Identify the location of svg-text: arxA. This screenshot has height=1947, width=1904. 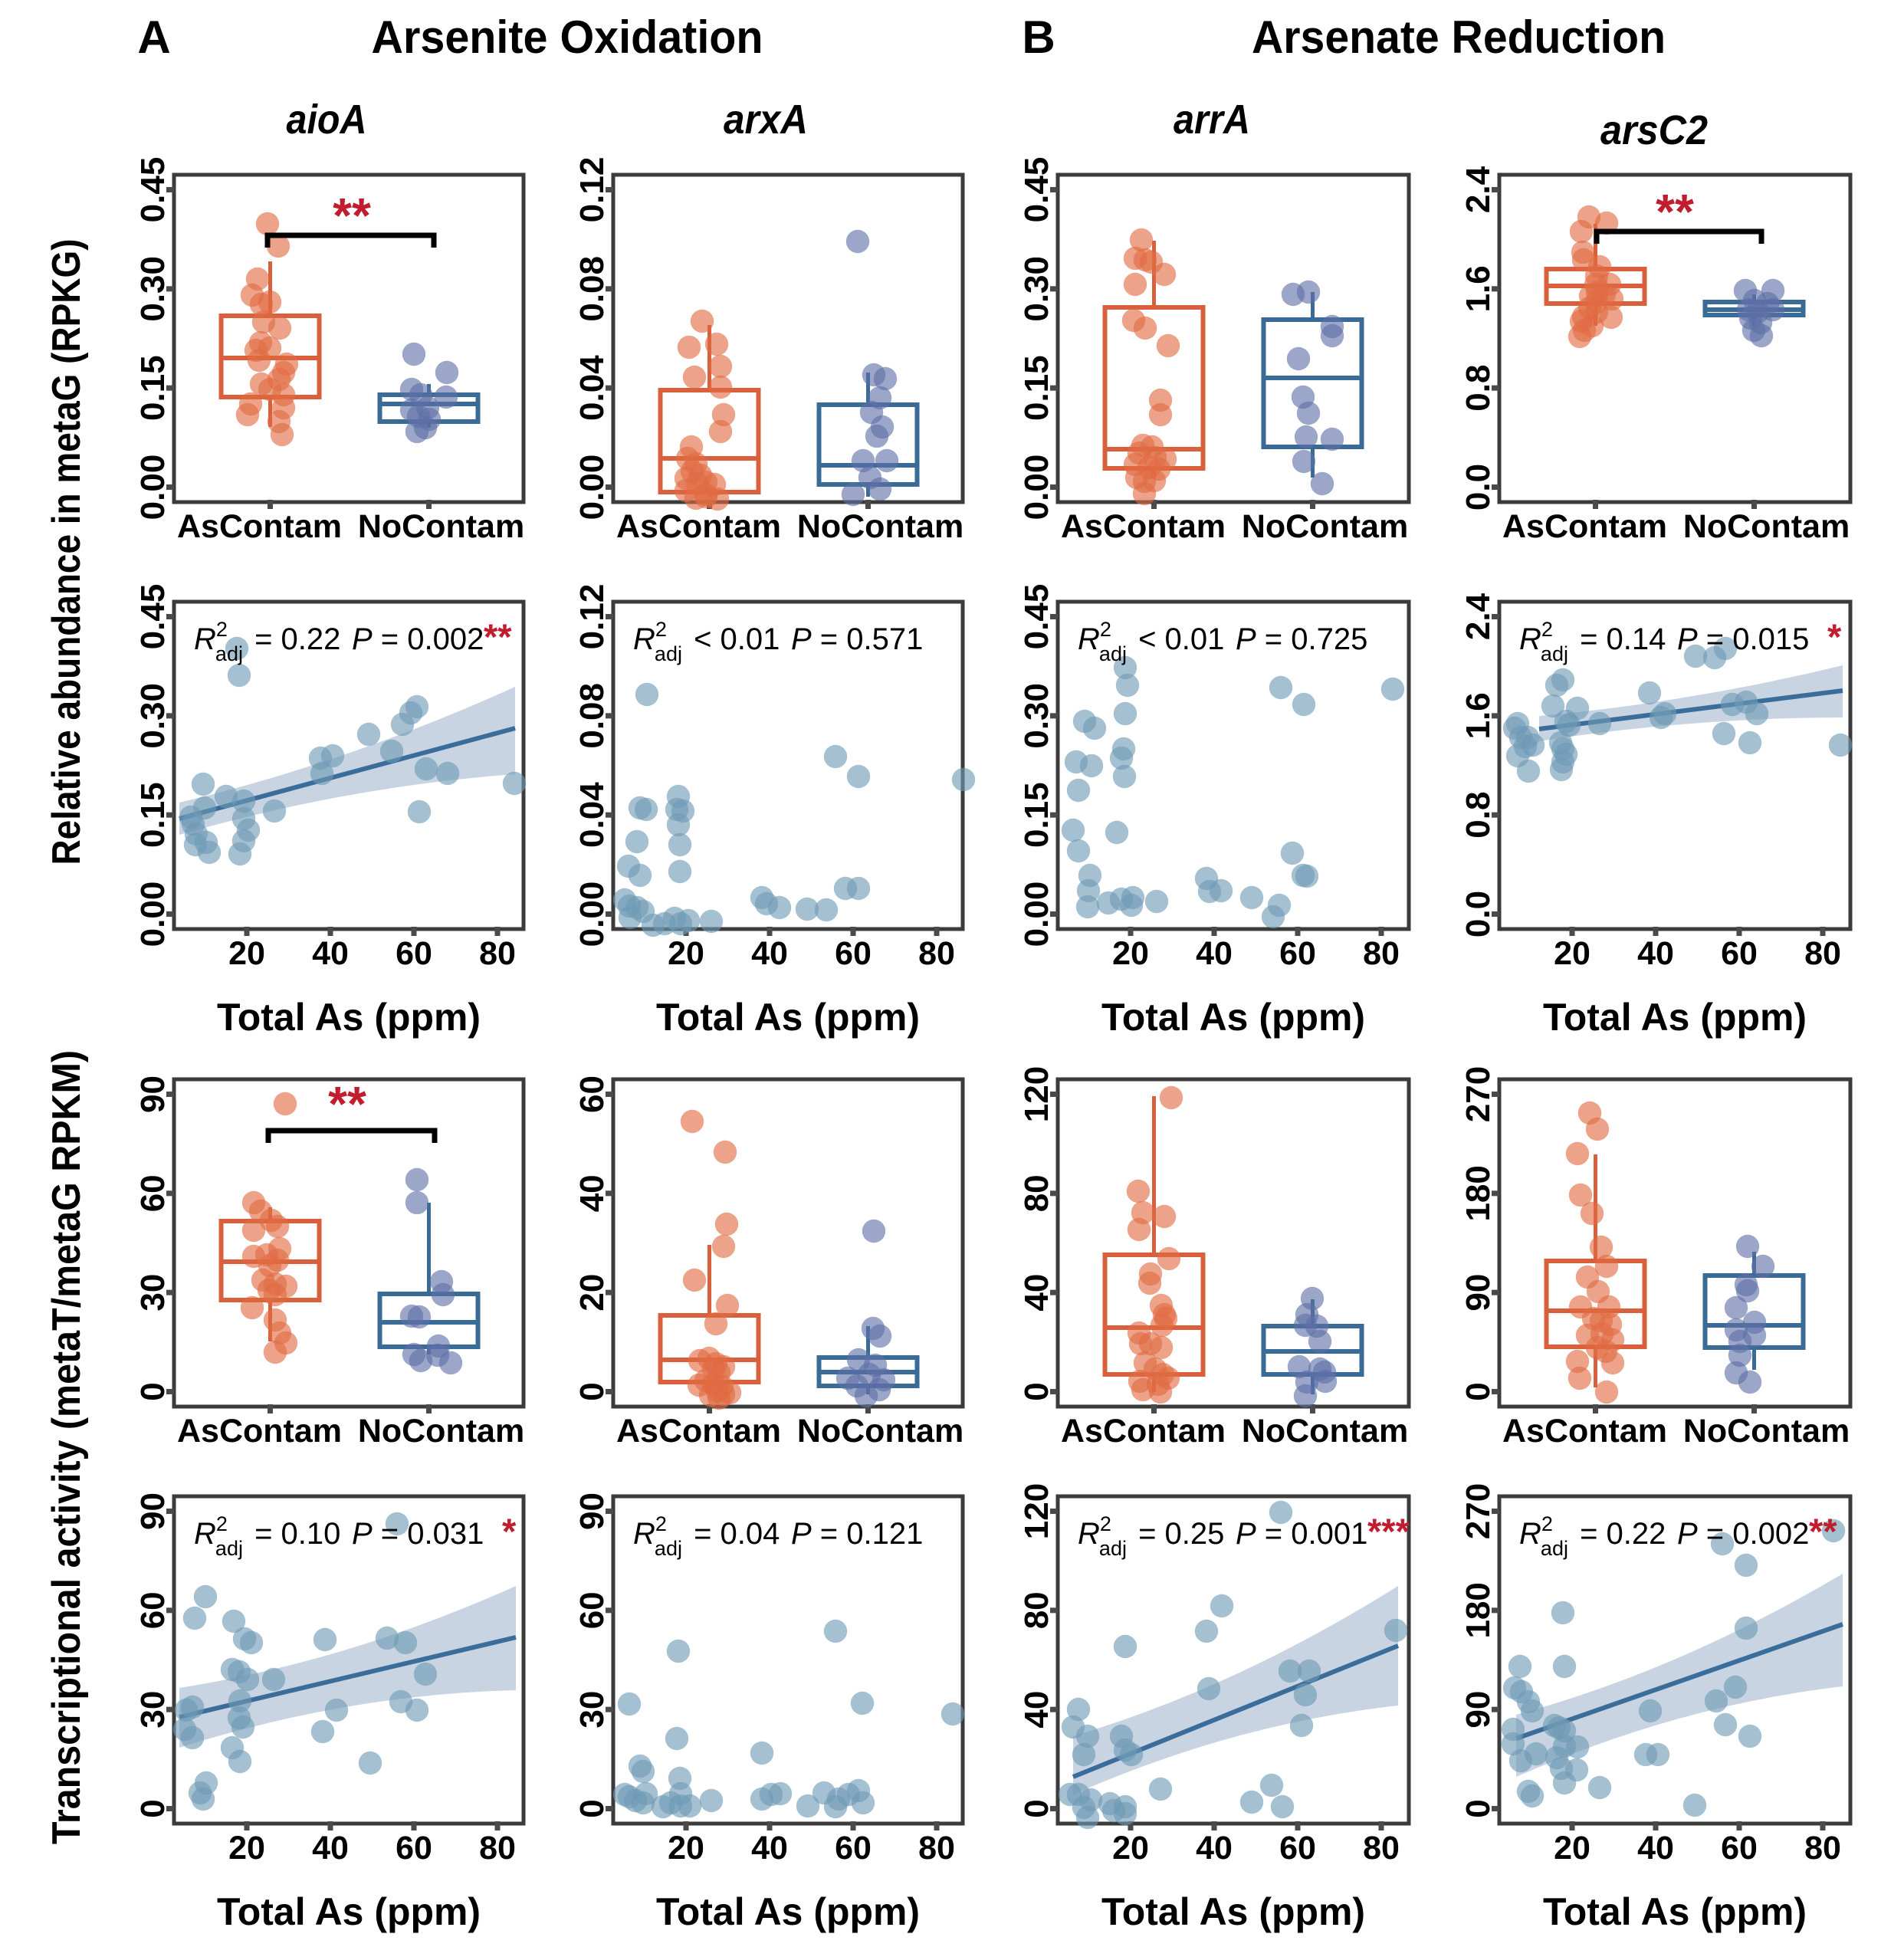
(766, 120).